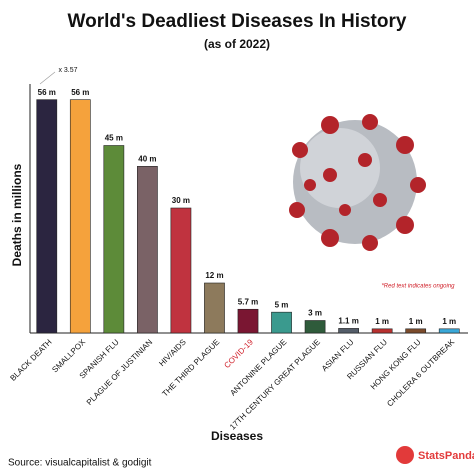 This screenshot has width=474, height=474. I want to click on y-axis-label: Deaths in millions, so click(17, 214).